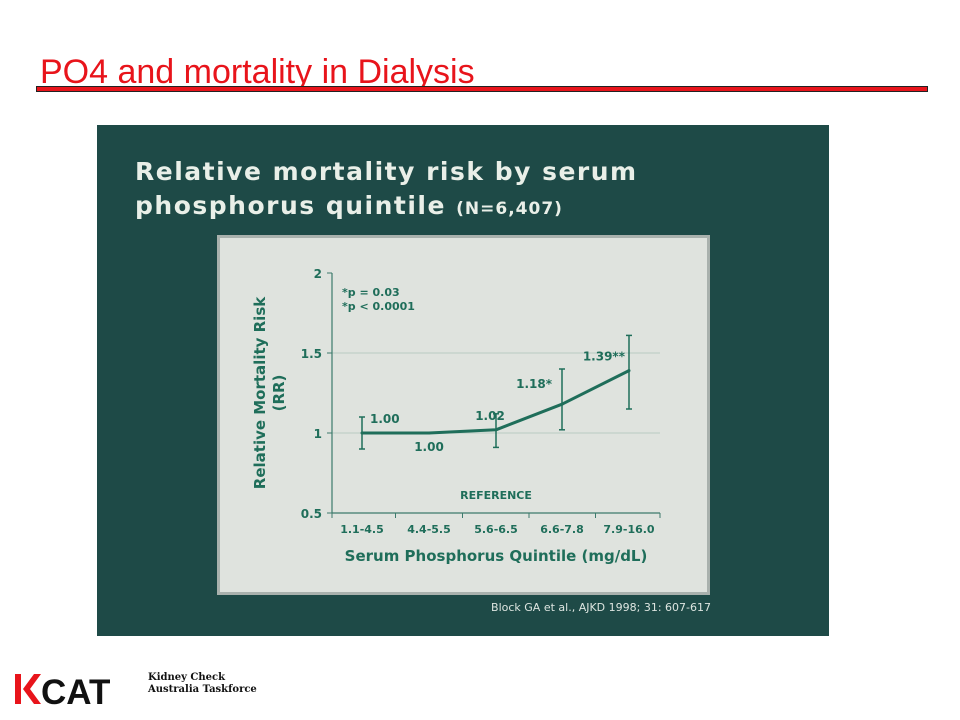  I want to click on logo-line1: Kidney Check, so click(187, 677).